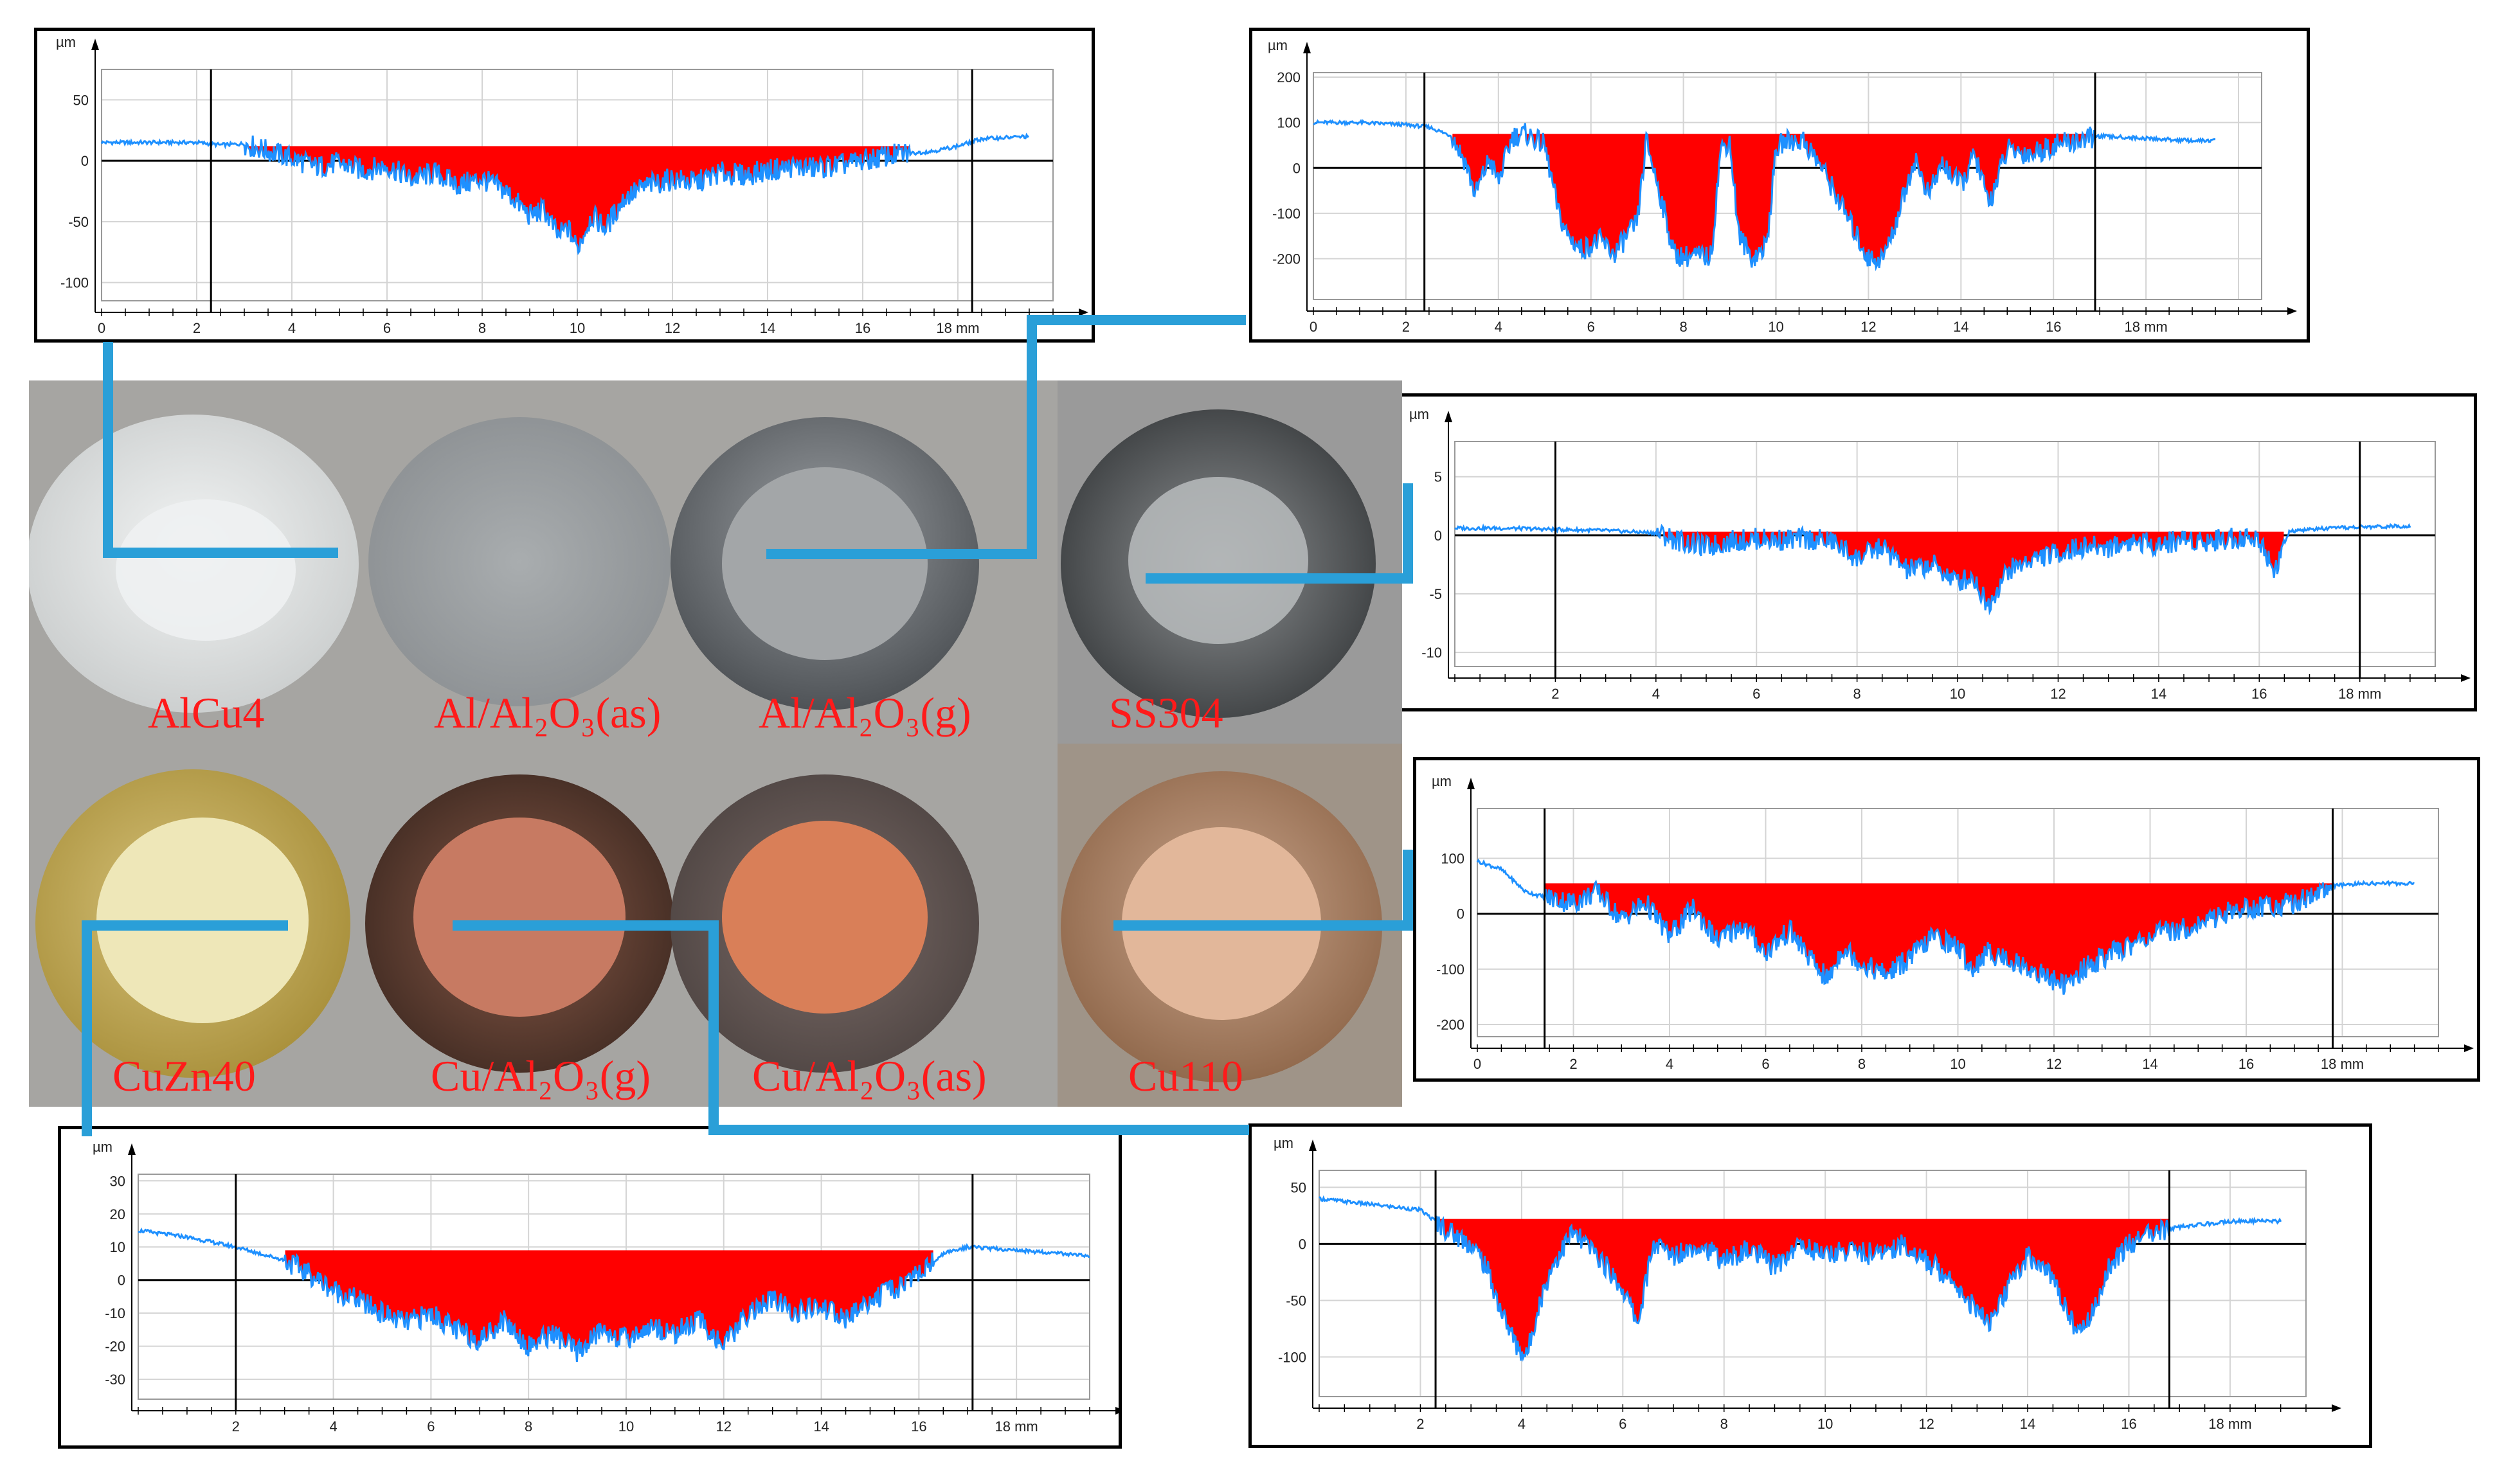 This screenshot has height=1484, width=2495. What do you see at coordinates (547, 712) in the screenshot?
I see `label-al-al2o3-as: Al/Al₂O₃(as)` at bounding box center [547, 712].